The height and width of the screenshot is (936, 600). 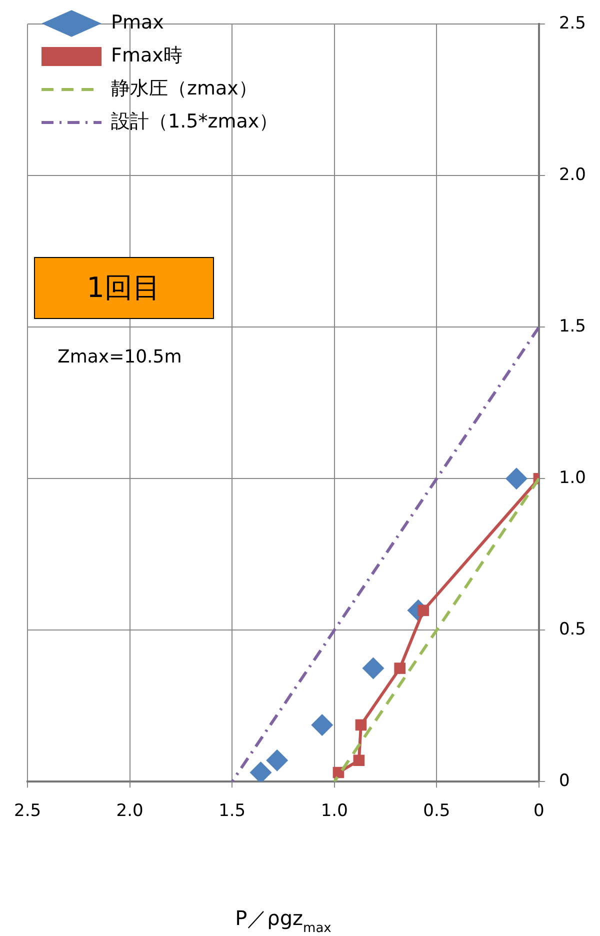 I want to click on x-tick-label: 2.5, so click(x=28, y=811).